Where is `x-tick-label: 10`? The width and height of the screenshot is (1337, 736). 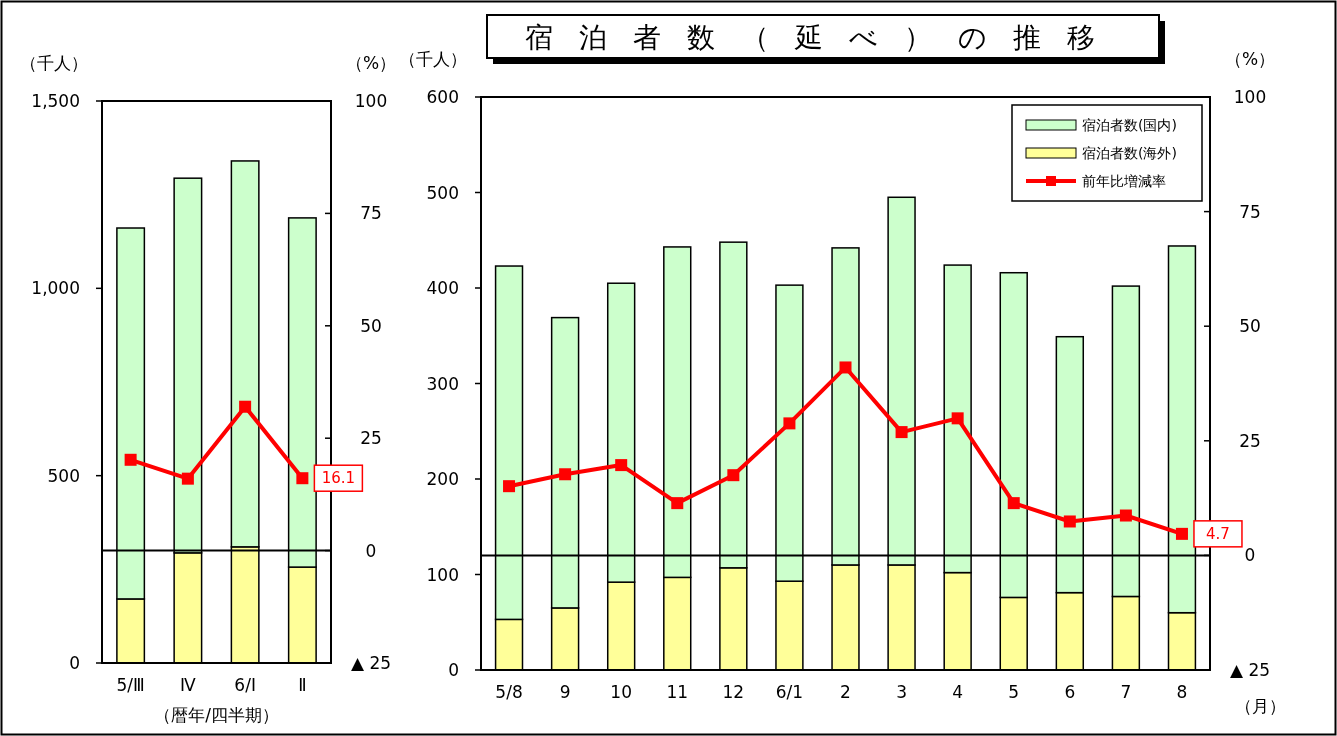 x-tick-label: 10 is located at coordinates (621, 692).